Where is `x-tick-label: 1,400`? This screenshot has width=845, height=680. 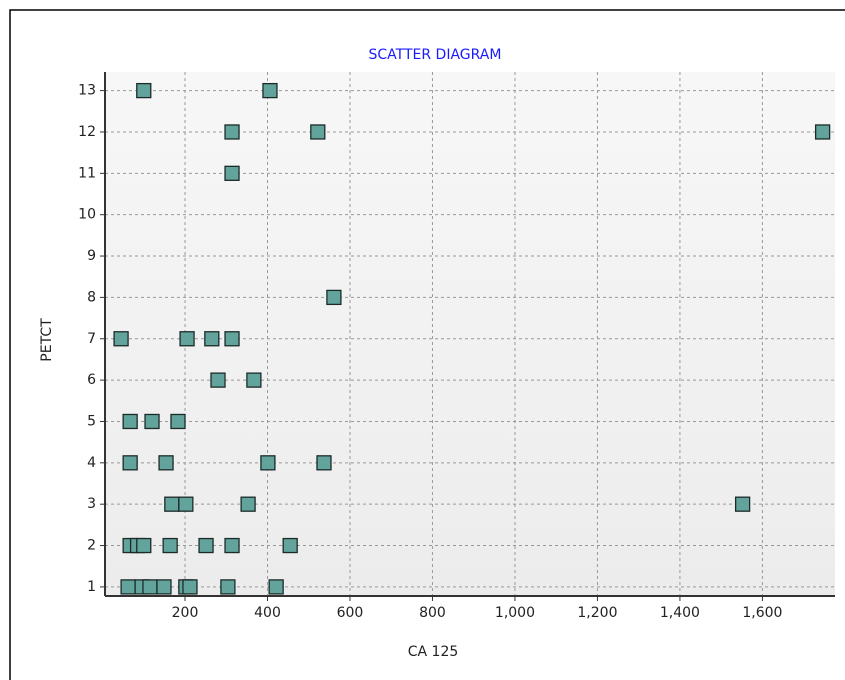 x-tick-label: 1,400 is located at coordinates (680, 613).